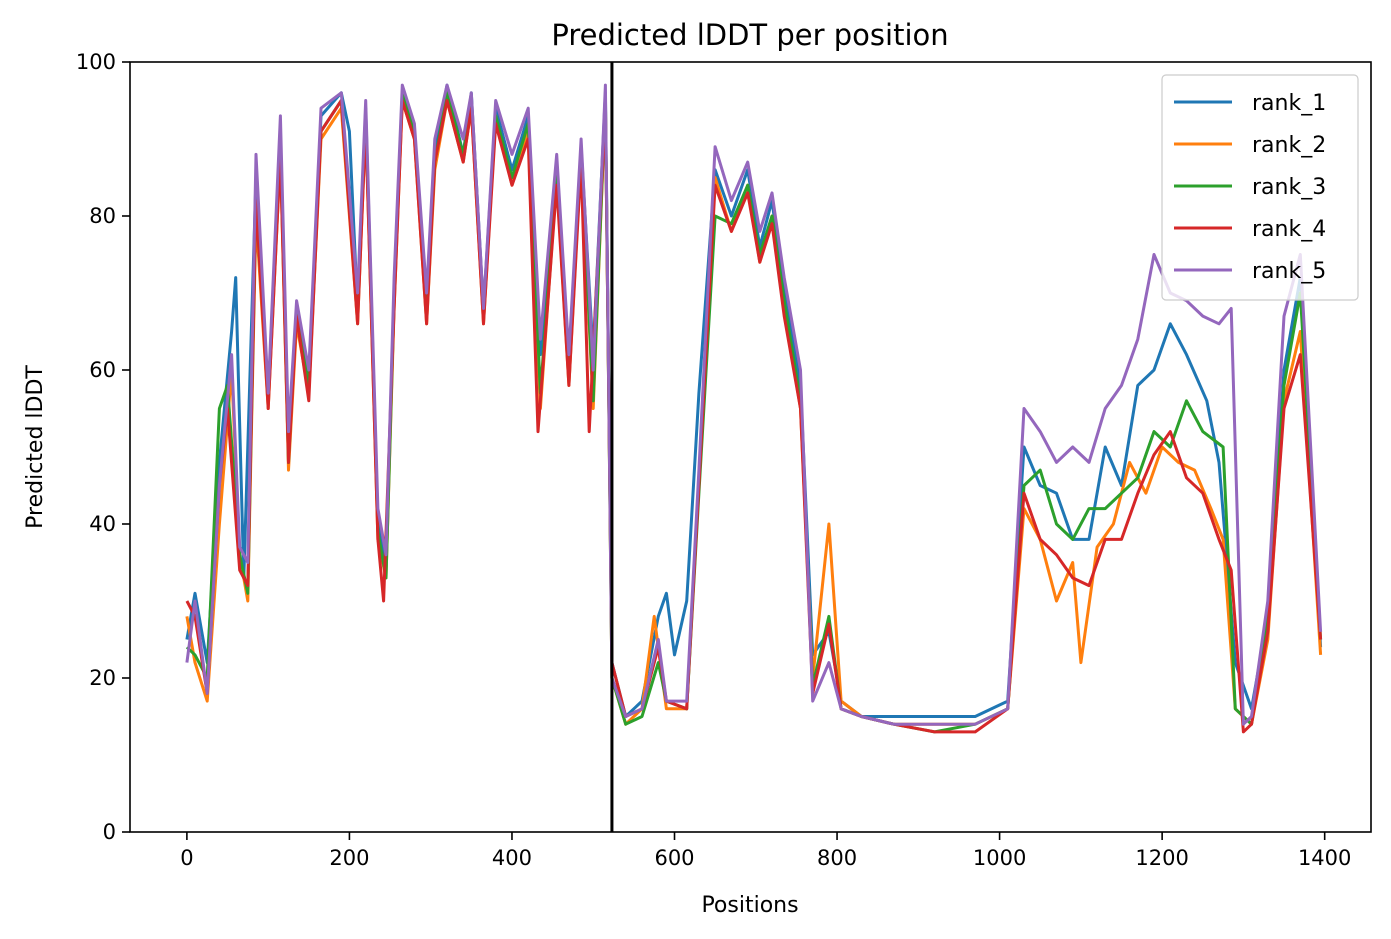 Image resolution: width=1391 pixels, height=939 pixels. What do you see at coordinates (765, 851) in the screenshot?
I see `x-axis-ticks: 0 200 400 600 800 1000 1200 1400` at bounding box center [765, 851].